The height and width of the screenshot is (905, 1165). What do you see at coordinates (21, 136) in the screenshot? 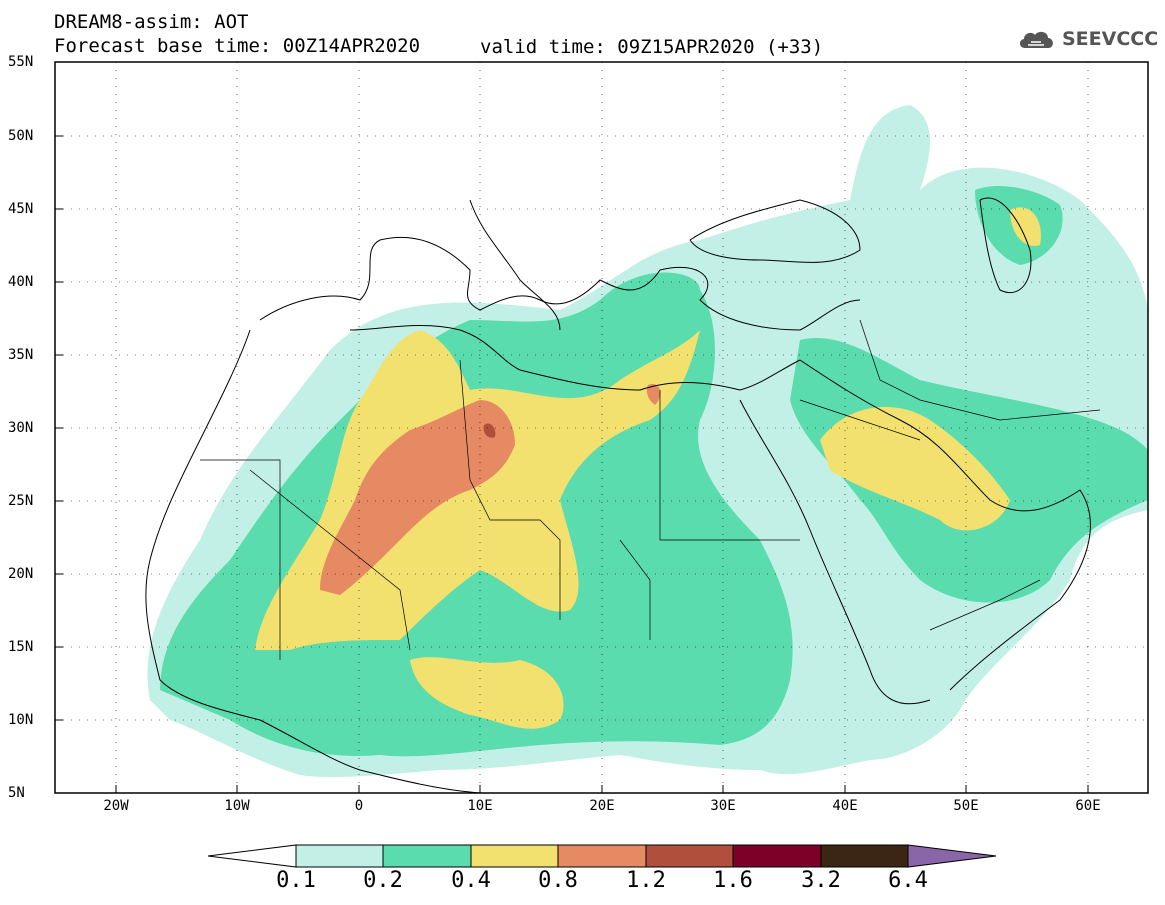
I see `lat-label: 50N` at bounding box center [21, 136].